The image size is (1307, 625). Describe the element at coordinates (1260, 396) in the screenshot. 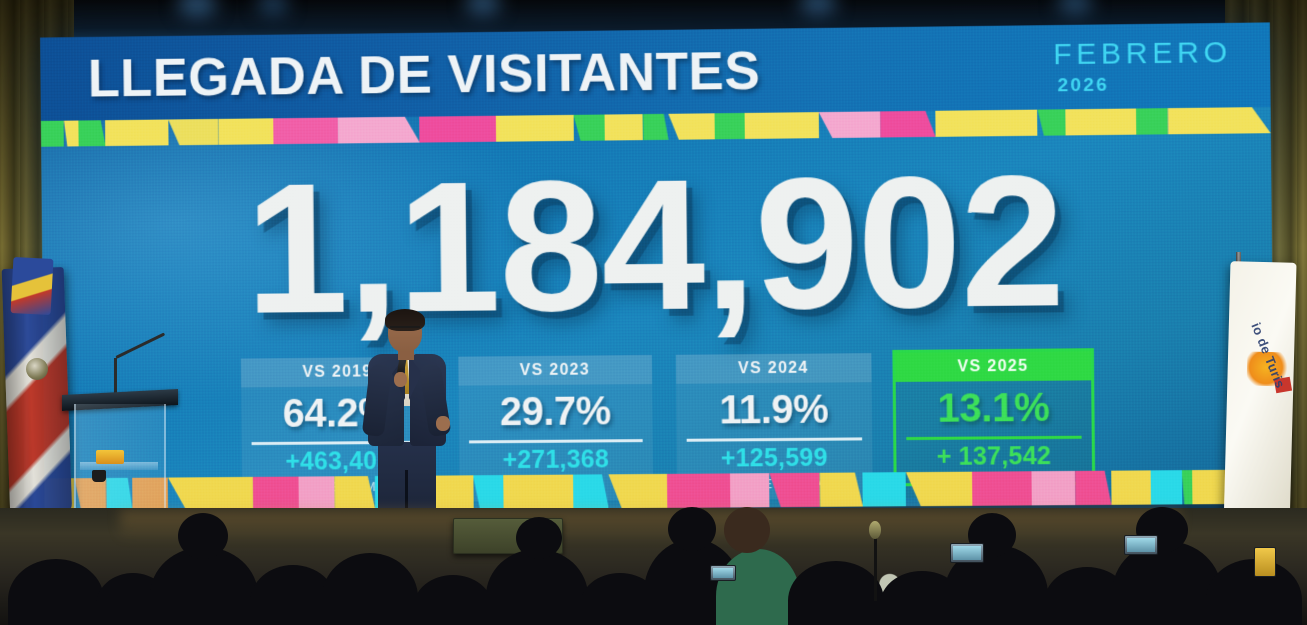

I see `ministry-flag` at that location.